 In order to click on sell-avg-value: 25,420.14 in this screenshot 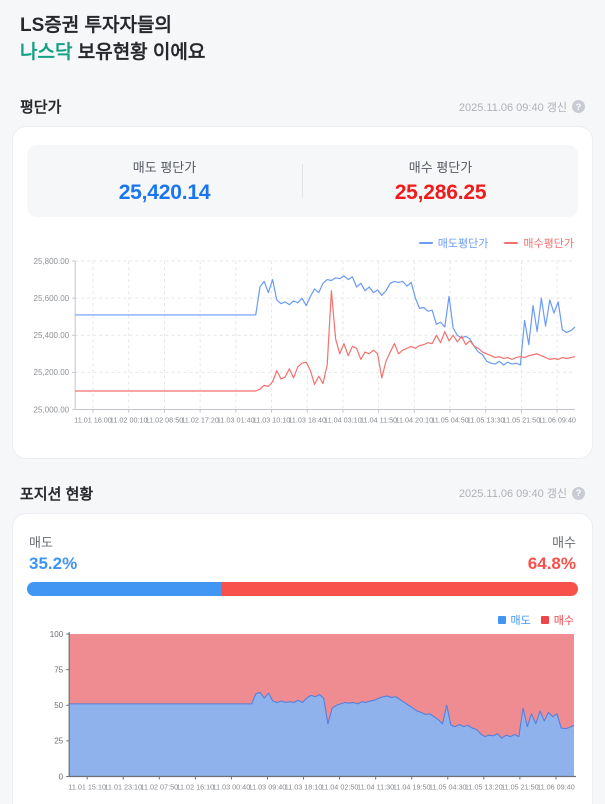, I will do `click(164, 192)`.